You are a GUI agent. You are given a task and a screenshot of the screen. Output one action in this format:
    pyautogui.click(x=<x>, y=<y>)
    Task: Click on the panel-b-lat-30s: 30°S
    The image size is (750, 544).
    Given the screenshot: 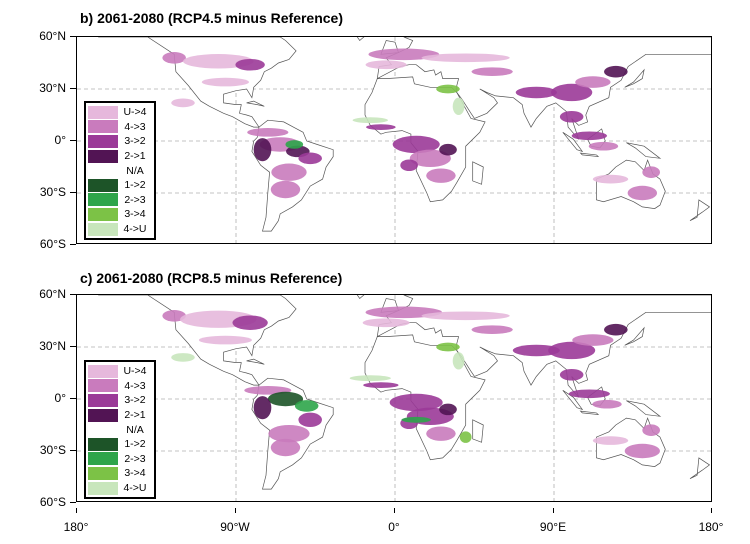 What is the action you would take?
    pyautogui.click(x=52, y=192)
    